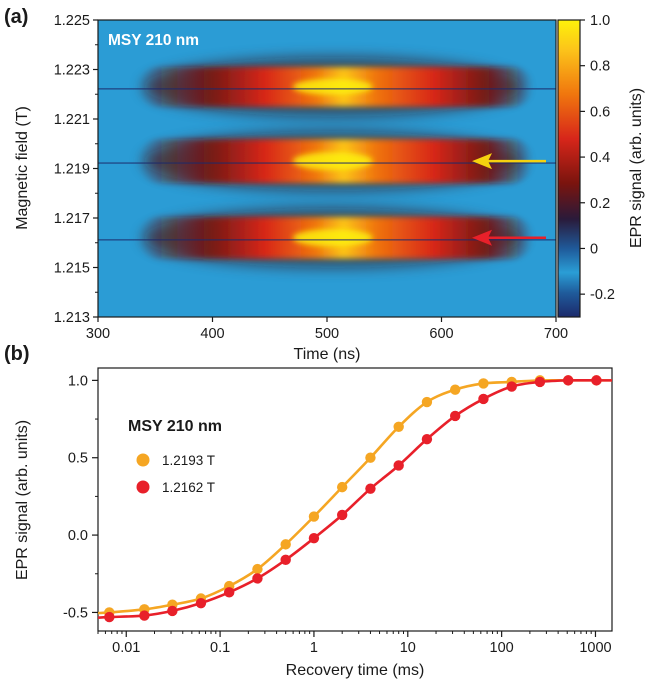 This screenshot has height=681, width=659. Describe the element at coordinates (22, 500) in the screenshot. I see `plot-b-y-axis-title: EPR signal (arb. units)` at that location.